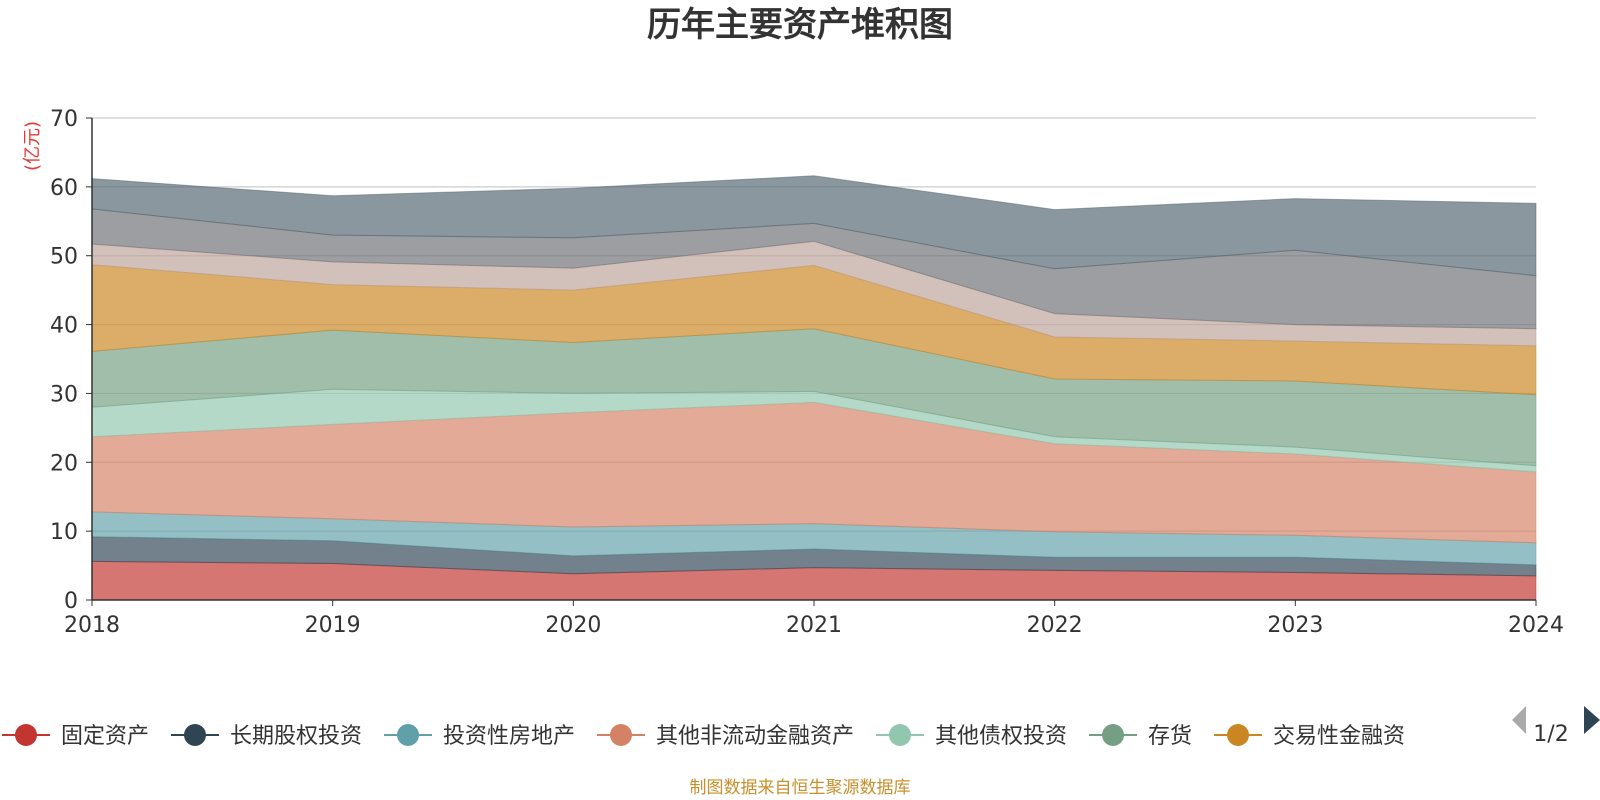 This screenshot has height=800, width=1600. I want to click on pager-prev-icon, so click(1519, 720).